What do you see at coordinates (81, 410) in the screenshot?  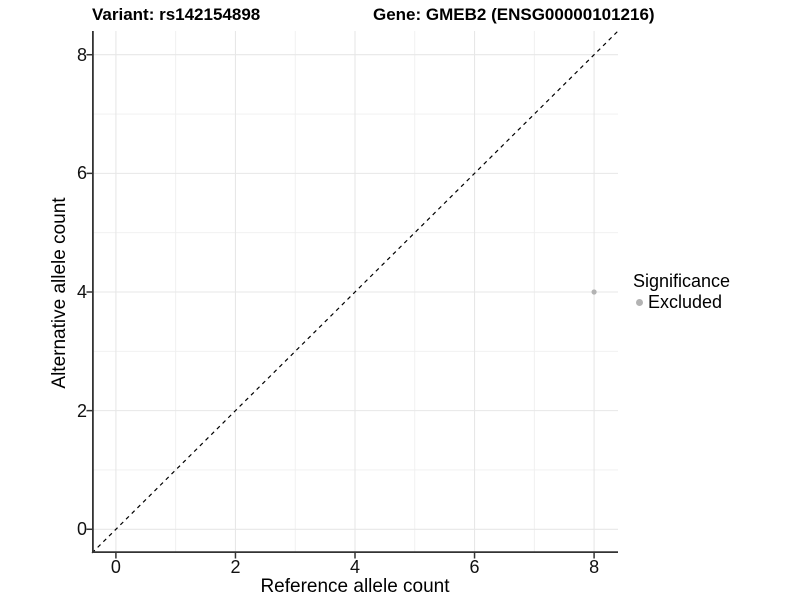 I see `y-tick-label: 2` at bounding box center [81, 410].